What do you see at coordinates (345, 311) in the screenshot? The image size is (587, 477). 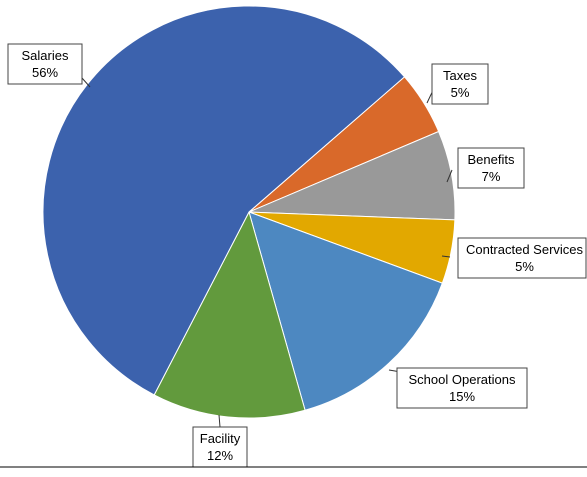 I see `pie-slice-school-operations` at bounding box center [345, 311].